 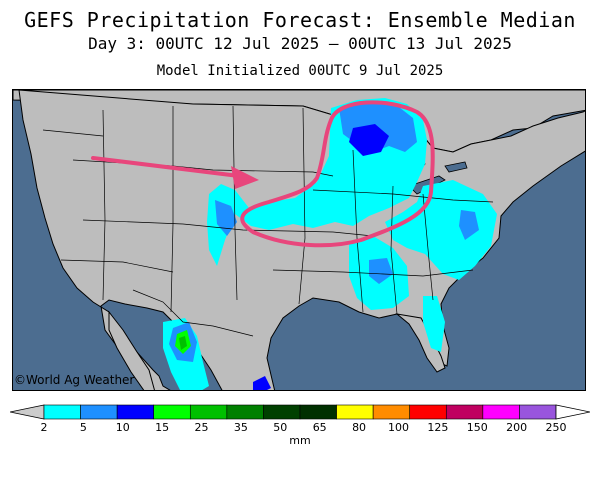 What do you see at coordinates (202, 427) in the screenshot?
I see `colorbar-tick-label: 25` at bounding box center [202, 427].